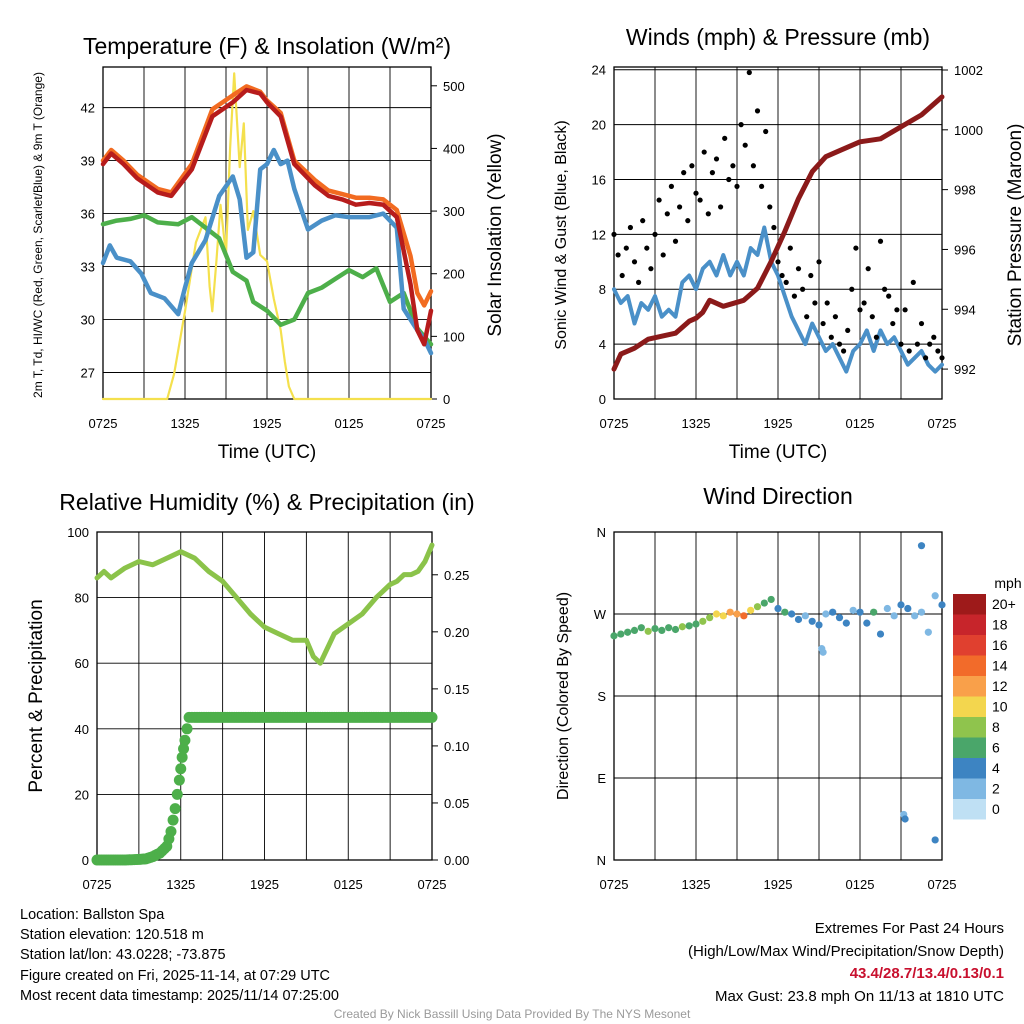 The image size is (1024, 1024). Describe the element at coordinates (563, 696) in the screenshot. I see `wind-direction-ylabel: Direction (Colored By Speed)` at that location.